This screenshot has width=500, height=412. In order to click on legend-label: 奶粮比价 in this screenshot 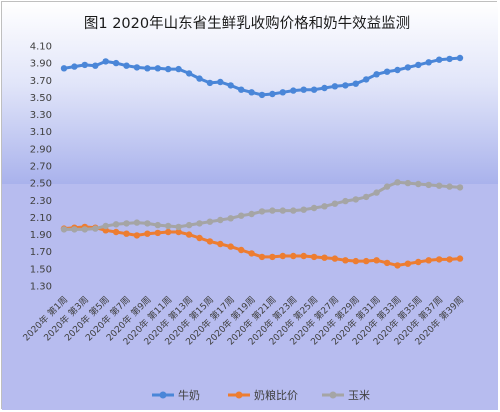, I will do `click(276, 395)`.